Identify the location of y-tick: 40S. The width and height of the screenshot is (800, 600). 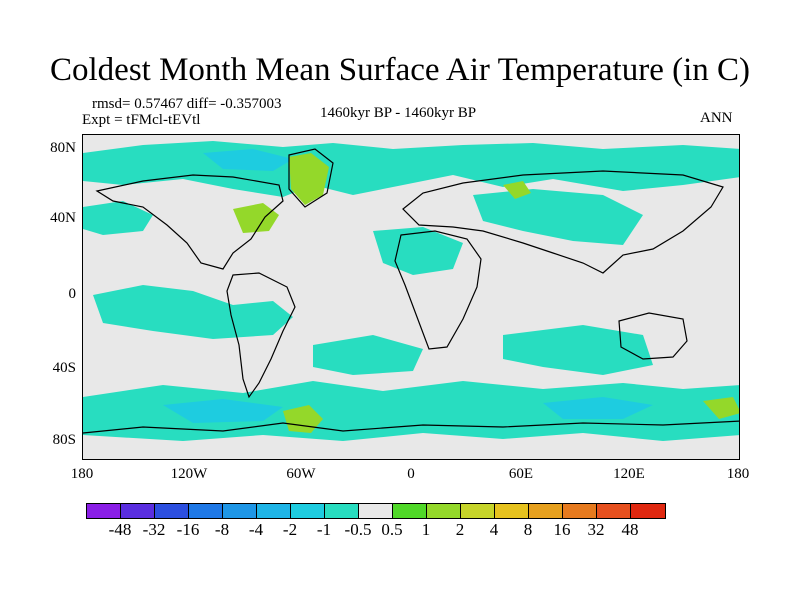
(64, 368).